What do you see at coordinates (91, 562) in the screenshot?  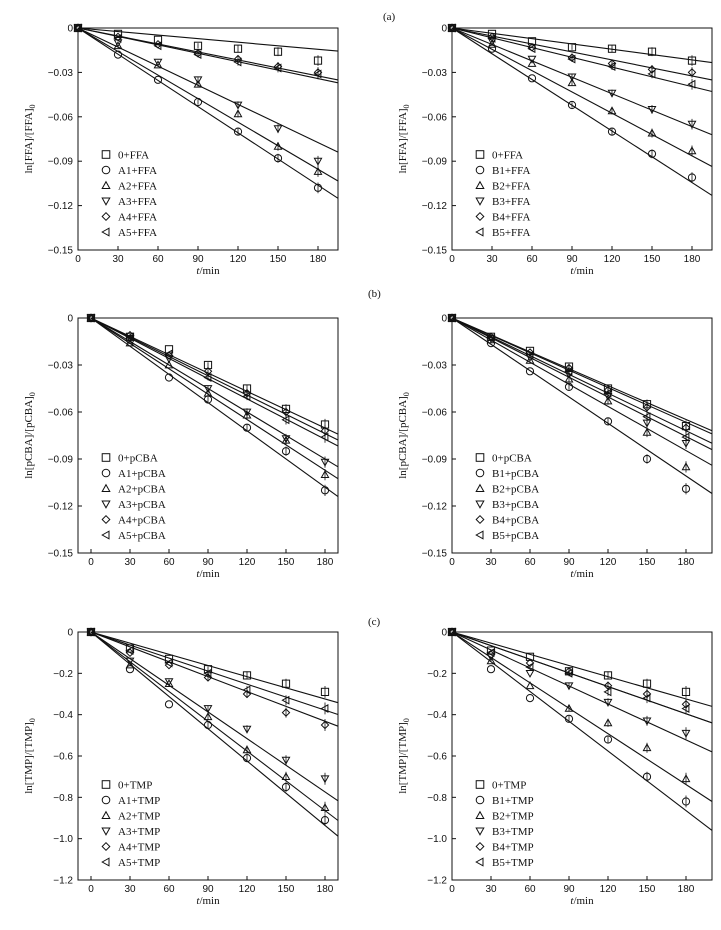 I see `x-tick-label: 0` at bounding box center [91, 562].